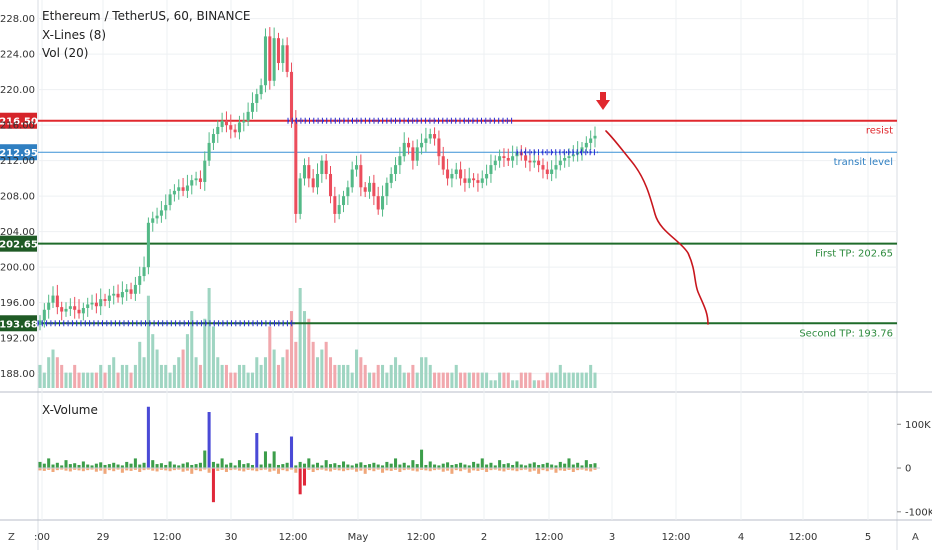  I want to click on y-tick-label: 216.00, so click(17, 126).